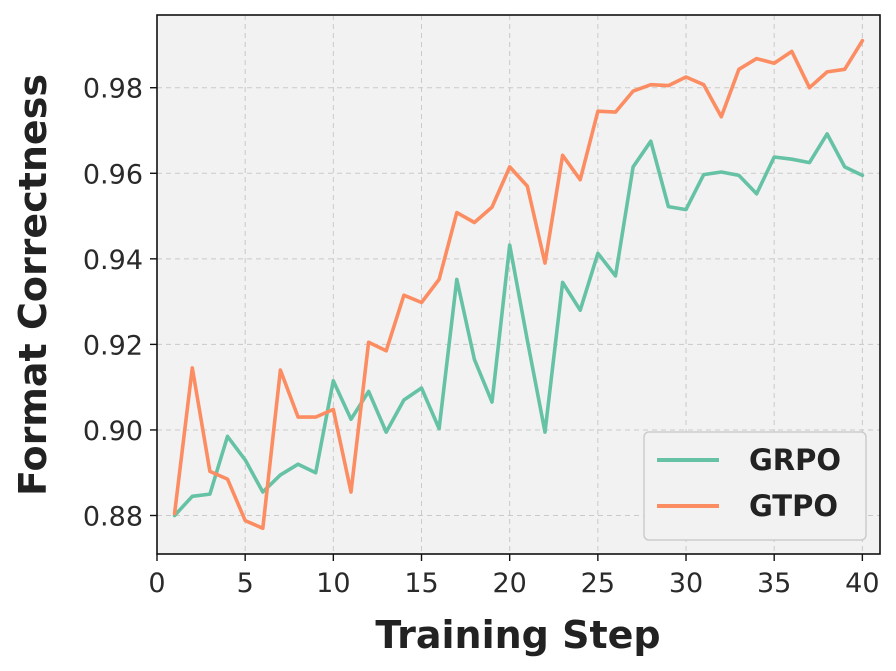  Describe the element at coordinates (755, 486) in the screenshot. I see `legend: GRPO GTPO` at that location.